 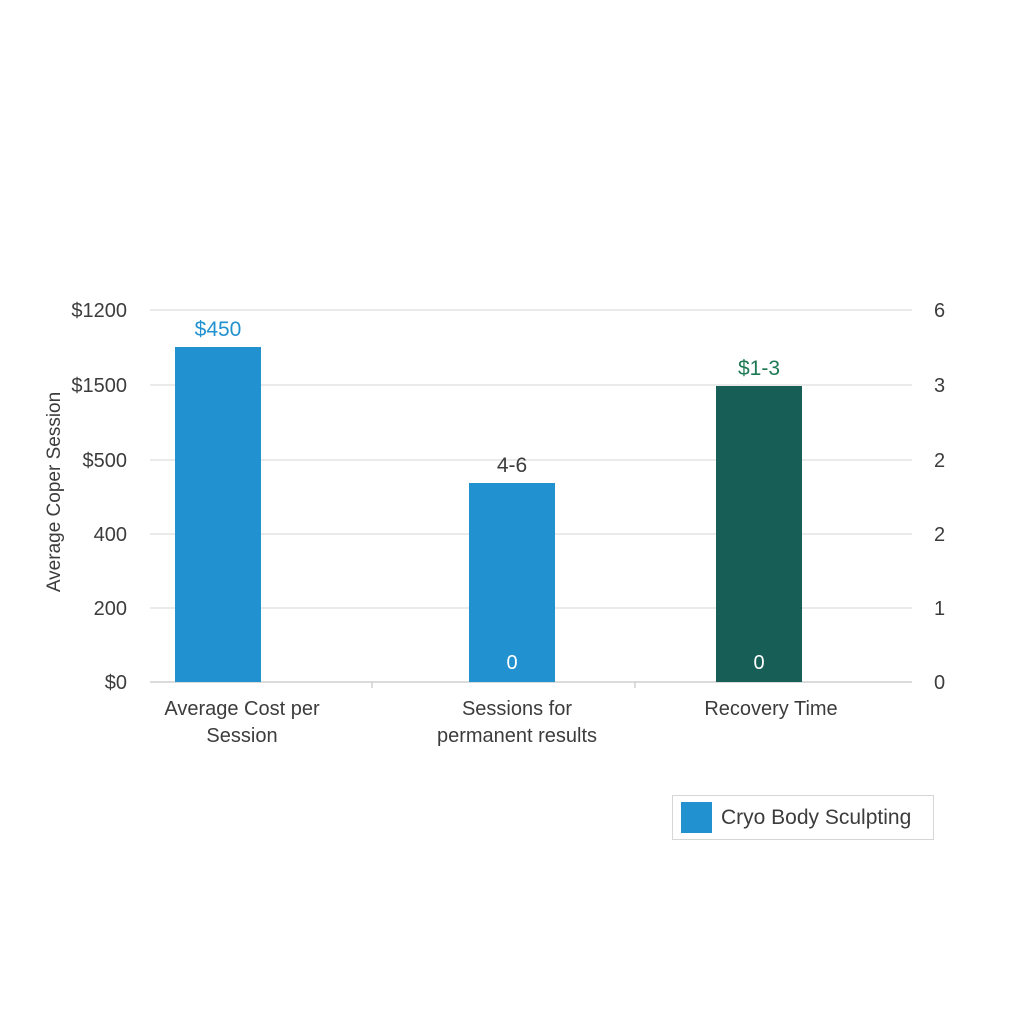 I want to click on right-tick-label: 1, so click(x=939, y=609).